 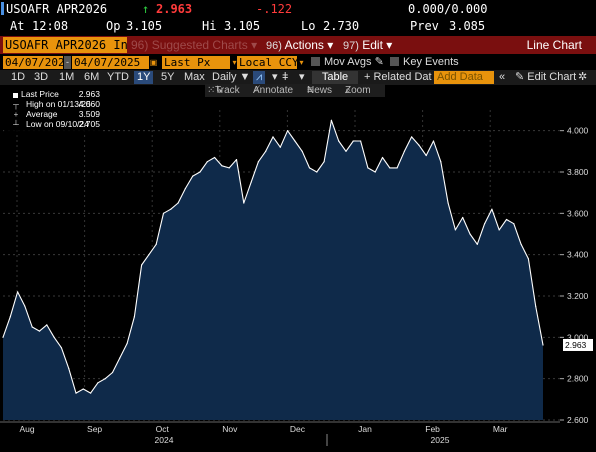 What do you see at coordinates (431, 62) in the screenshot?
I see `key-events-label: Key Events` at bounding box center [431, 62].